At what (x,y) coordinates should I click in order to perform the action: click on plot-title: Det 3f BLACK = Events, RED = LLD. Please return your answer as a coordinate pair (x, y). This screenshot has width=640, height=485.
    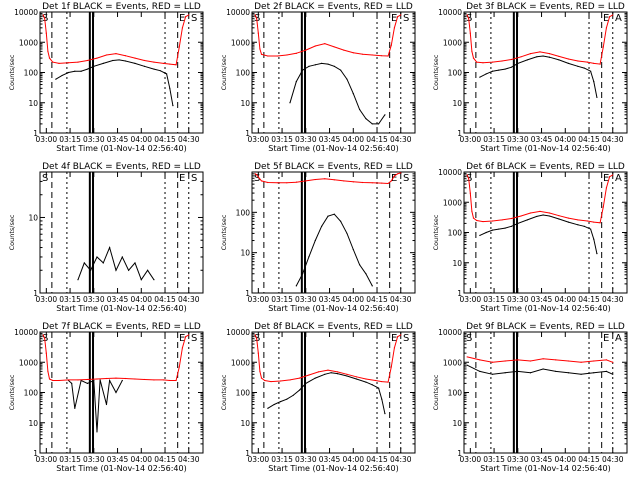
    Looking at the image, I should click on (545, 7).